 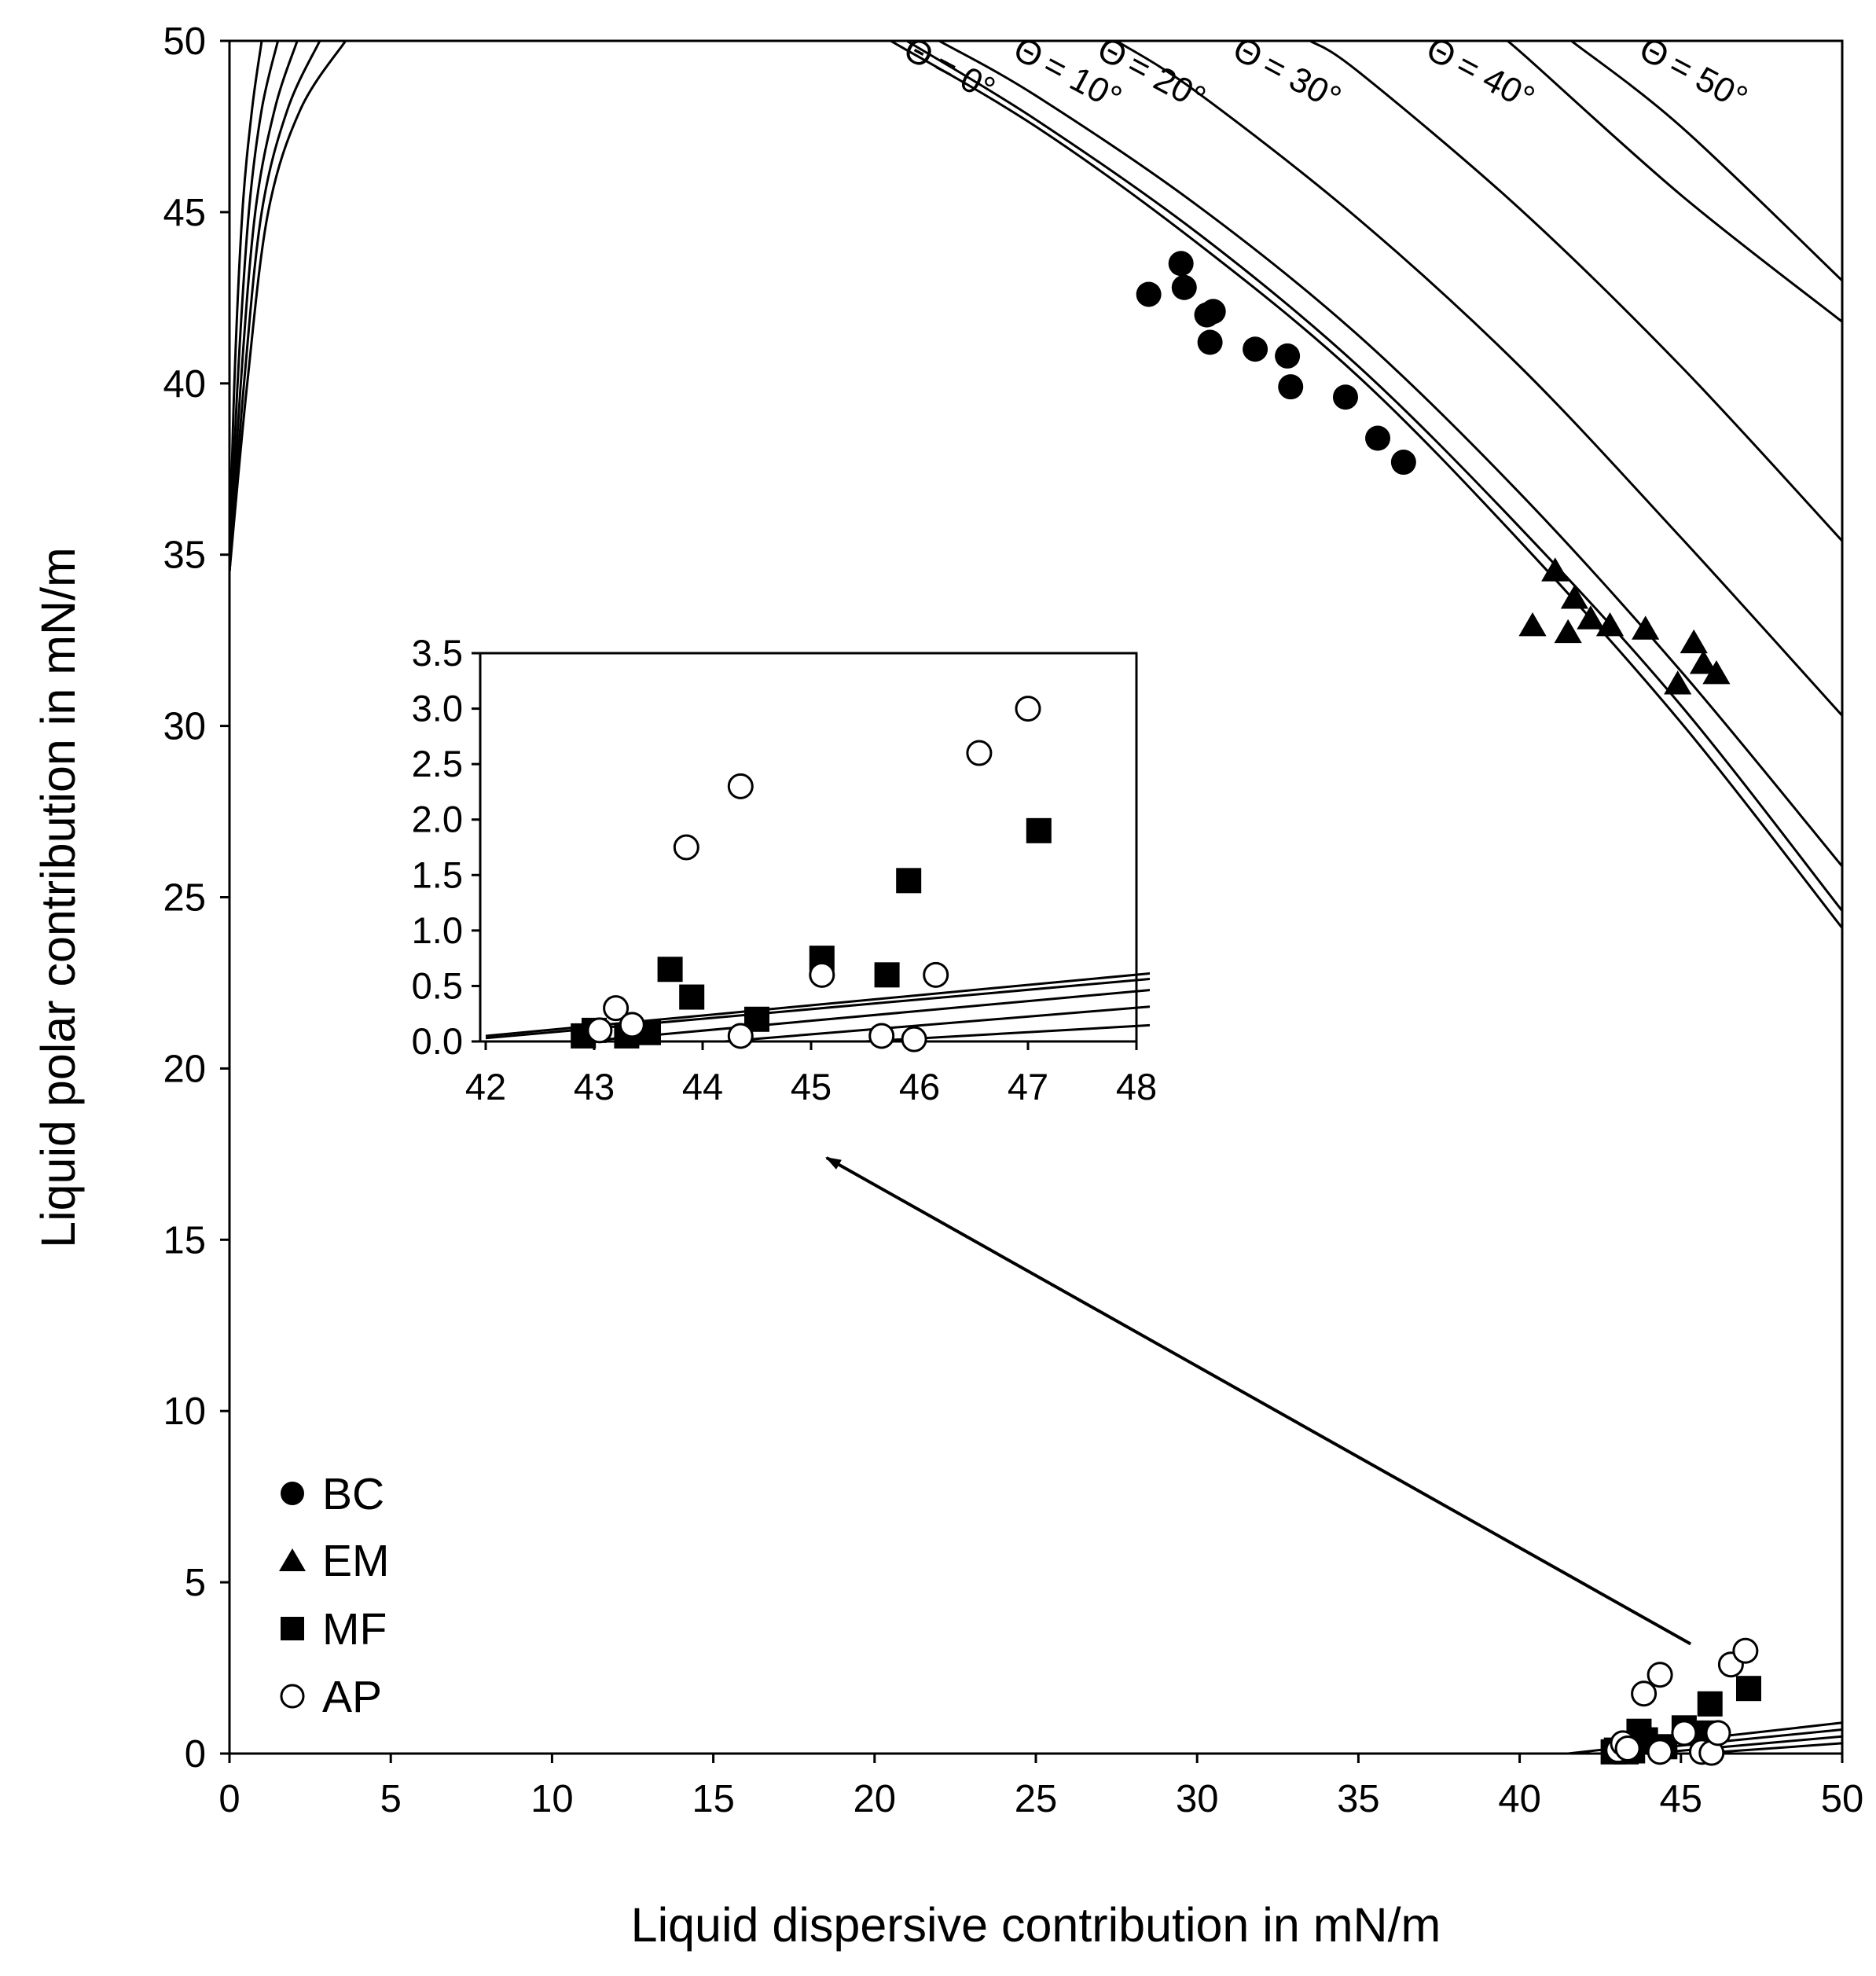 I want to click on legend-label-em: EM, so click(x=356, y=1561).